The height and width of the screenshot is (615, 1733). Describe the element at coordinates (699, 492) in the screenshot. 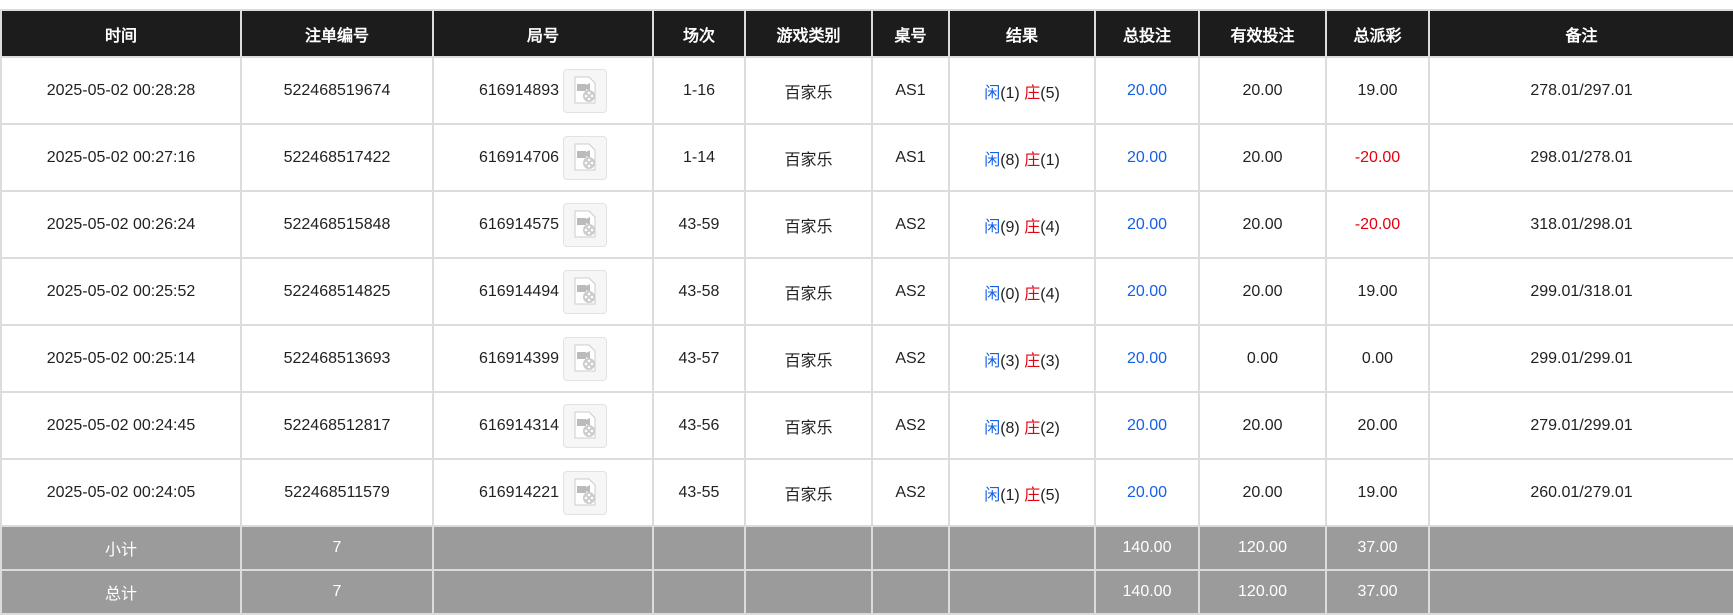

I see `shoe-cell: 43-55` at that location.